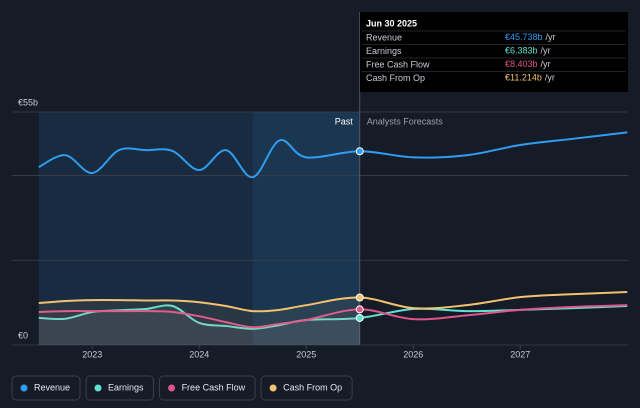 Image resolution: width=640 pixels, height=408 pixels. What do you see at coordinates (214, 387) in the screenshot?
I see `legend-label: Free Cash Flow` at bounding box center [214, 387].